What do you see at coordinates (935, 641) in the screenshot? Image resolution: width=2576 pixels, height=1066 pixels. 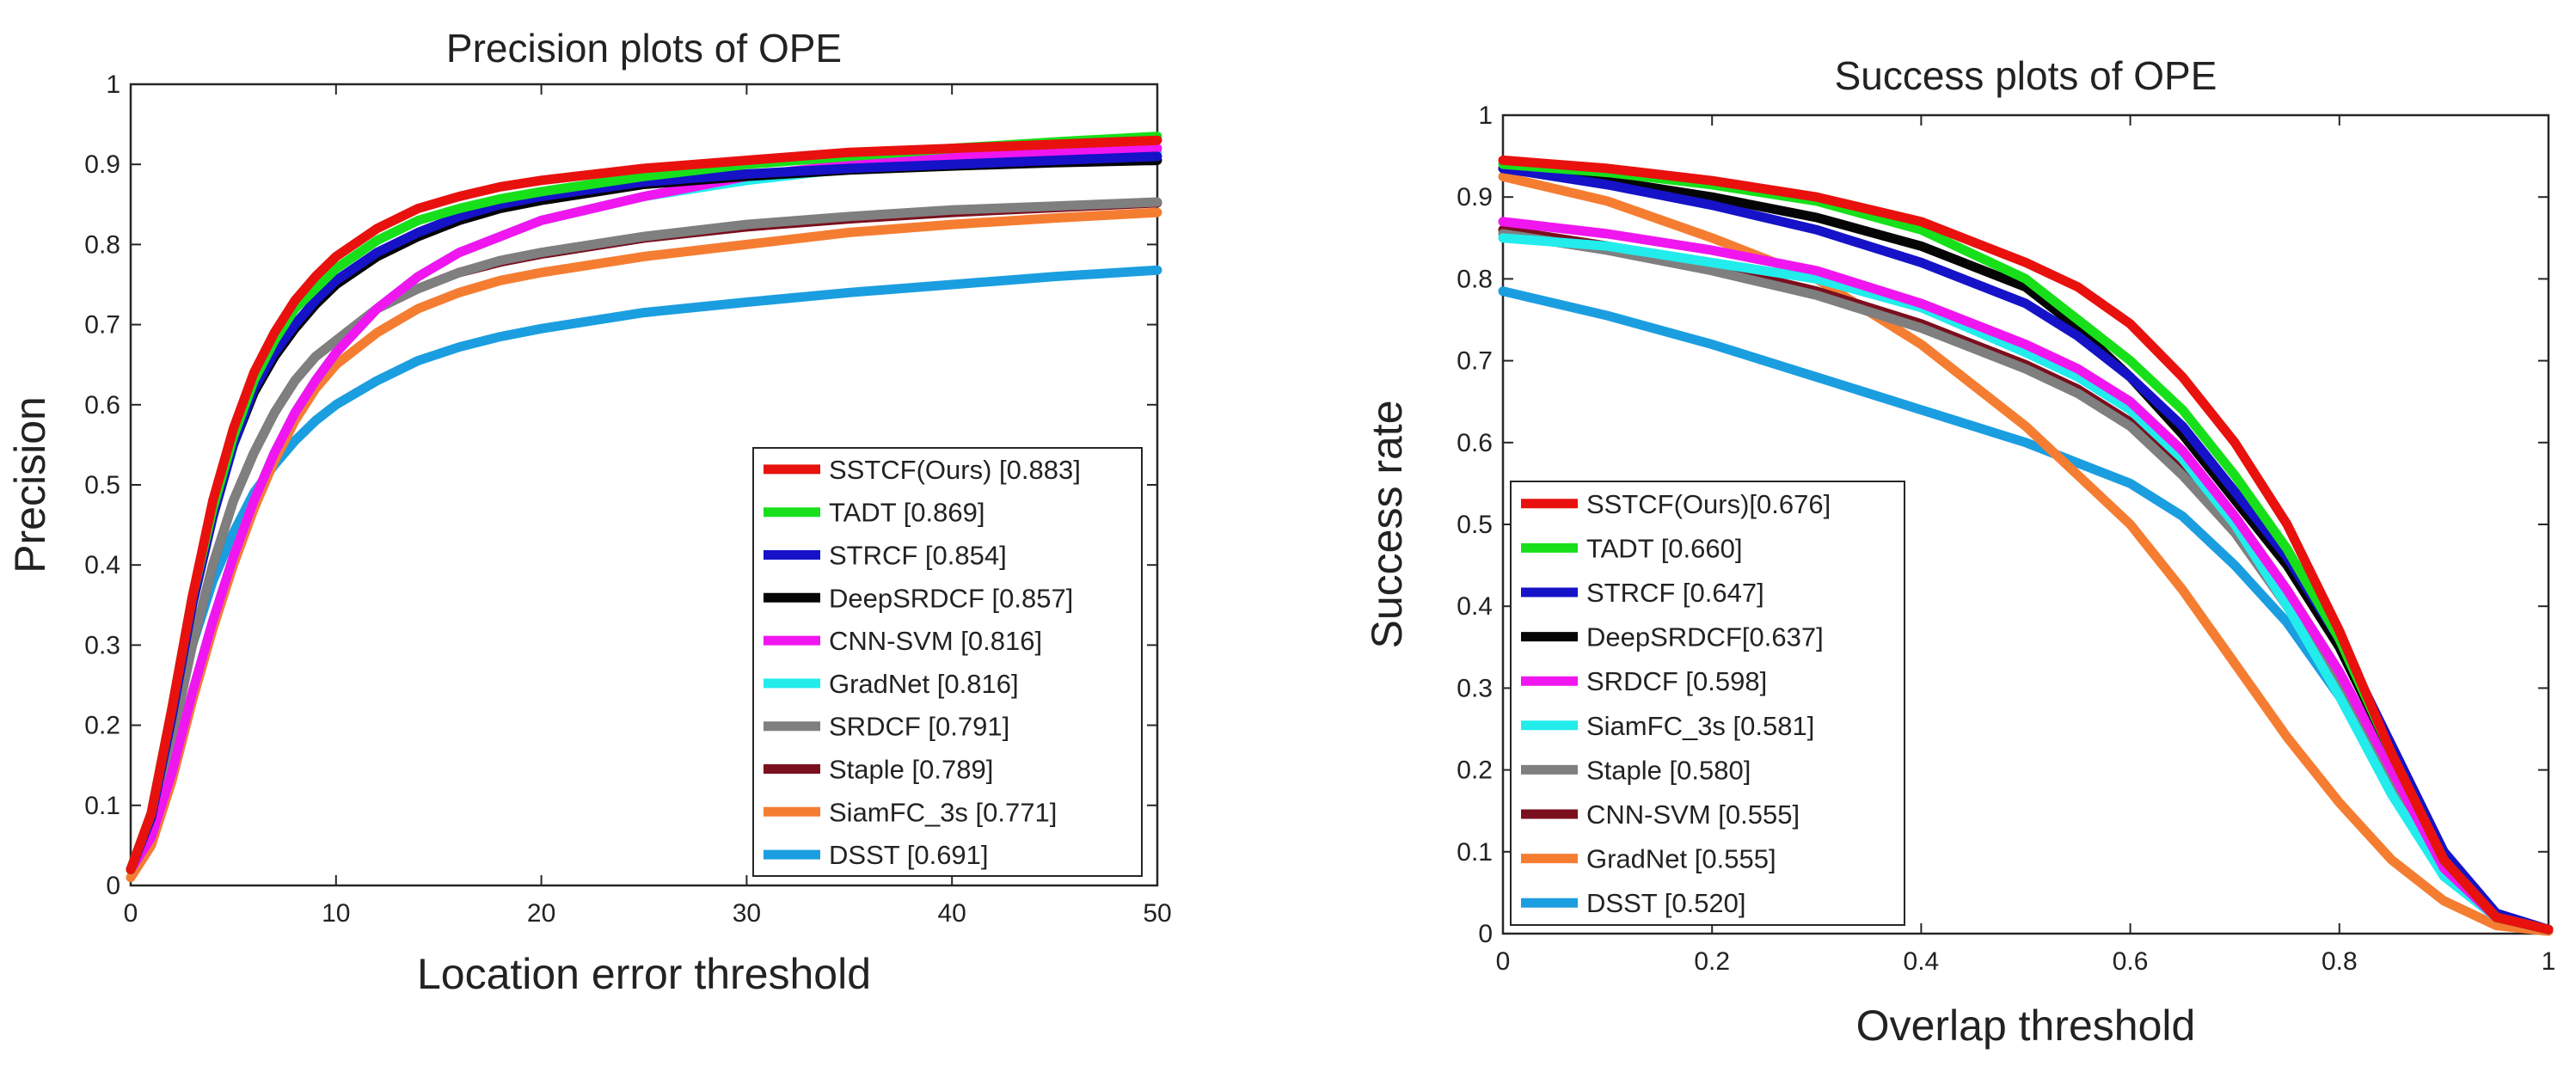 I see `legend-label: CNN-SVM [0.816]` at bounding box center [935, 641].